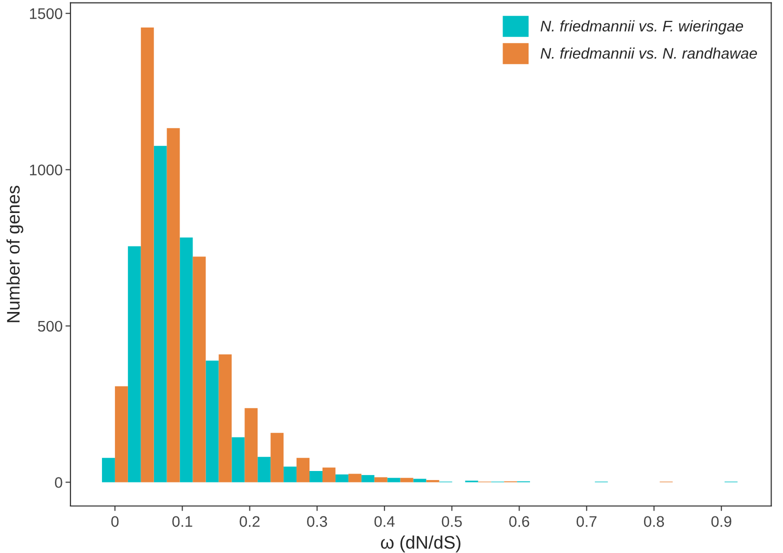 Image resolution: width=783 pixels, height=553 pixels. Describe the element at coordinates (58, 482) in the screenshot. I see `y-tick-label: 0` at that location.